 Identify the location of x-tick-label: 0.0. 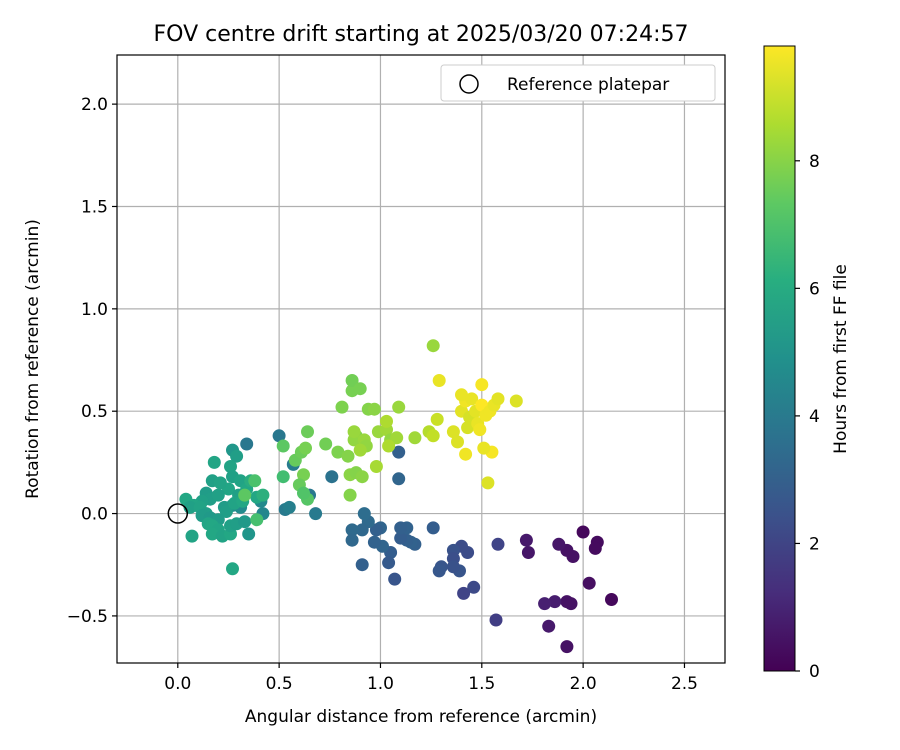
(177, 684).